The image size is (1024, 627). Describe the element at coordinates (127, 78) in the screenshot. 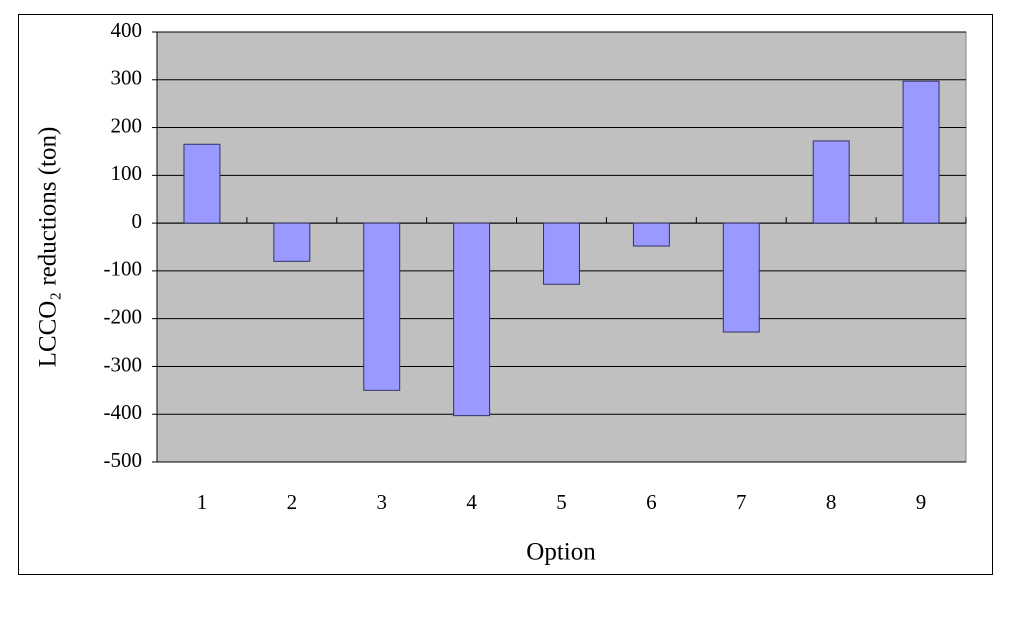

I see `y-tick-label: 300` at that location.